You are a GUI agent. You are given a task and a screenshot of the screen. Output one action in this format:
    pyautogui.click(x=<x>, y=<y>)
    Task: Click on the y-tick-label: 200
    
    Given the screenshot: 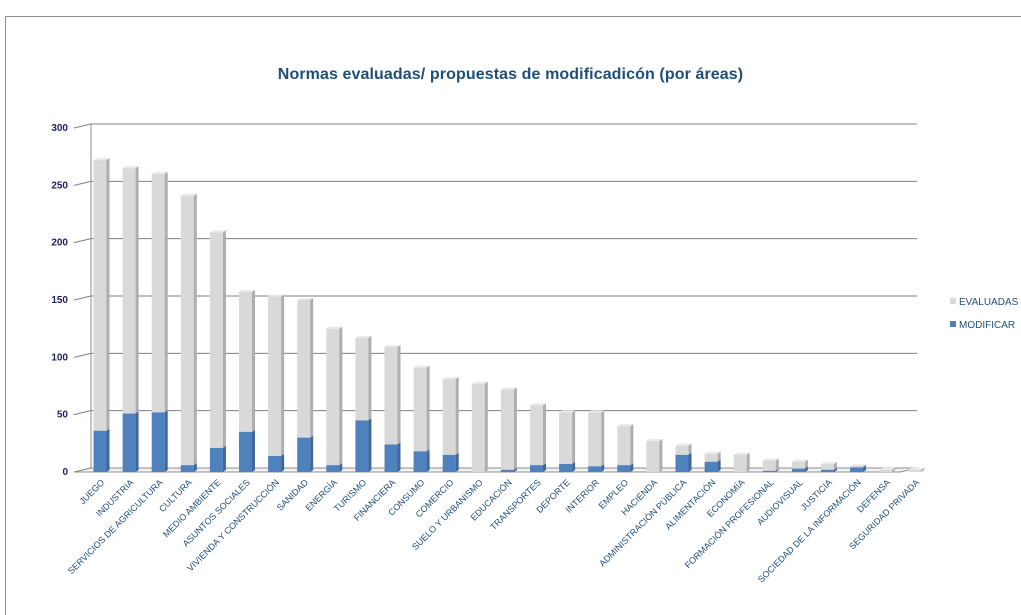 What is the action you would take?
    pyautogui.click(x=59, y=243)
    